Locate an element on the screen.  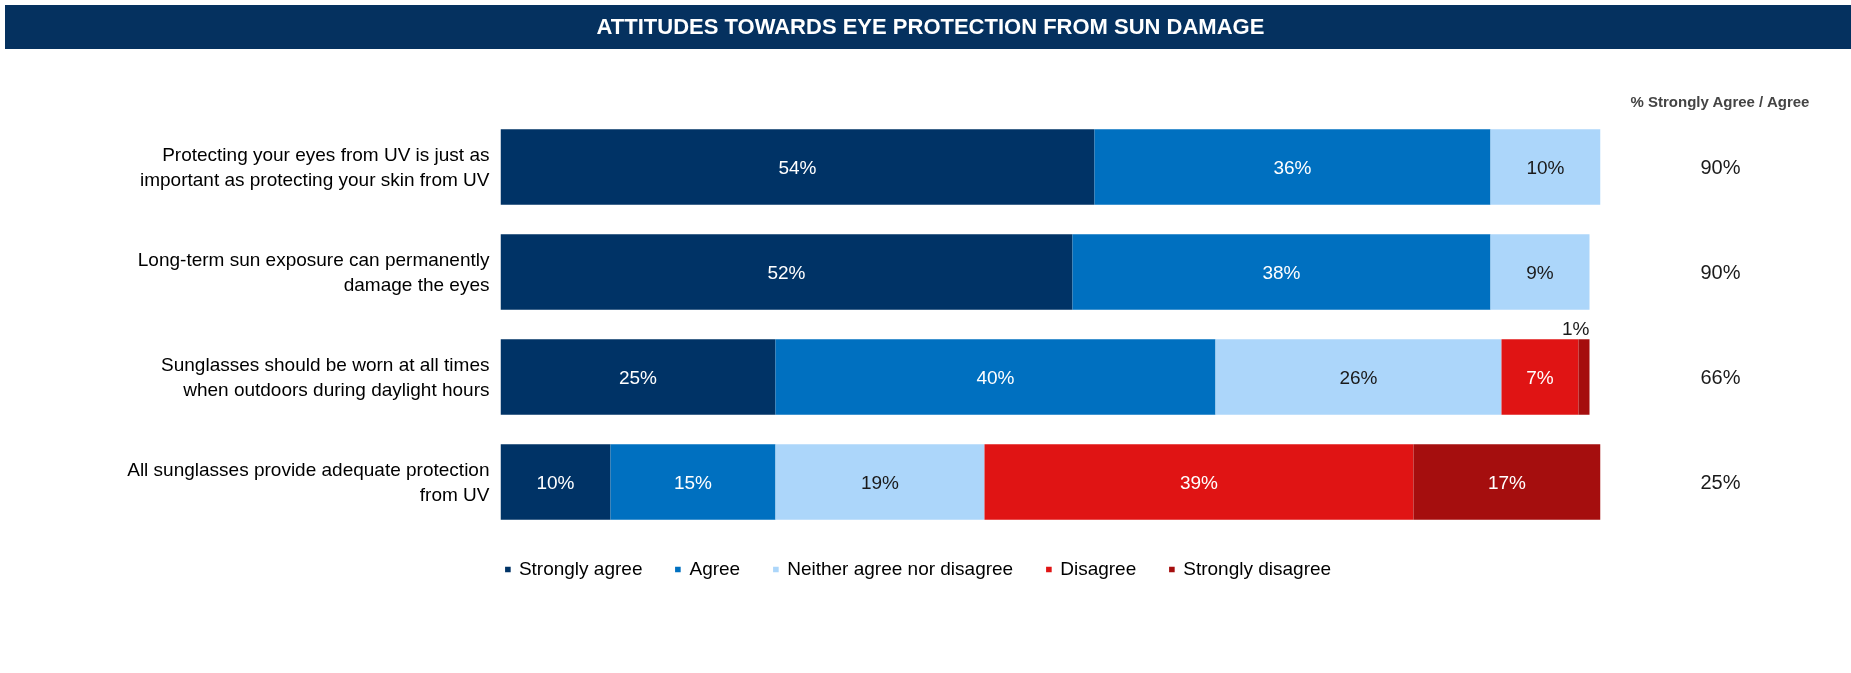
data-label: 54% is located at coordinates (797, 167).